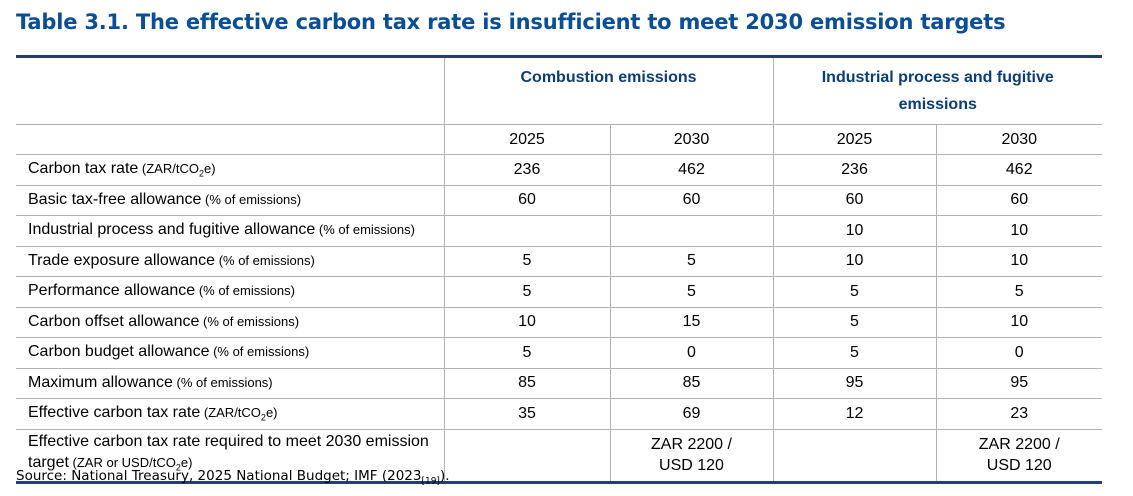 The width and height of the screenshot is (1133, 496). What do you see at coordinates (430, 481) in the screenshot?
I see `reference-marker: [19]` at bounding box center [430, 481].